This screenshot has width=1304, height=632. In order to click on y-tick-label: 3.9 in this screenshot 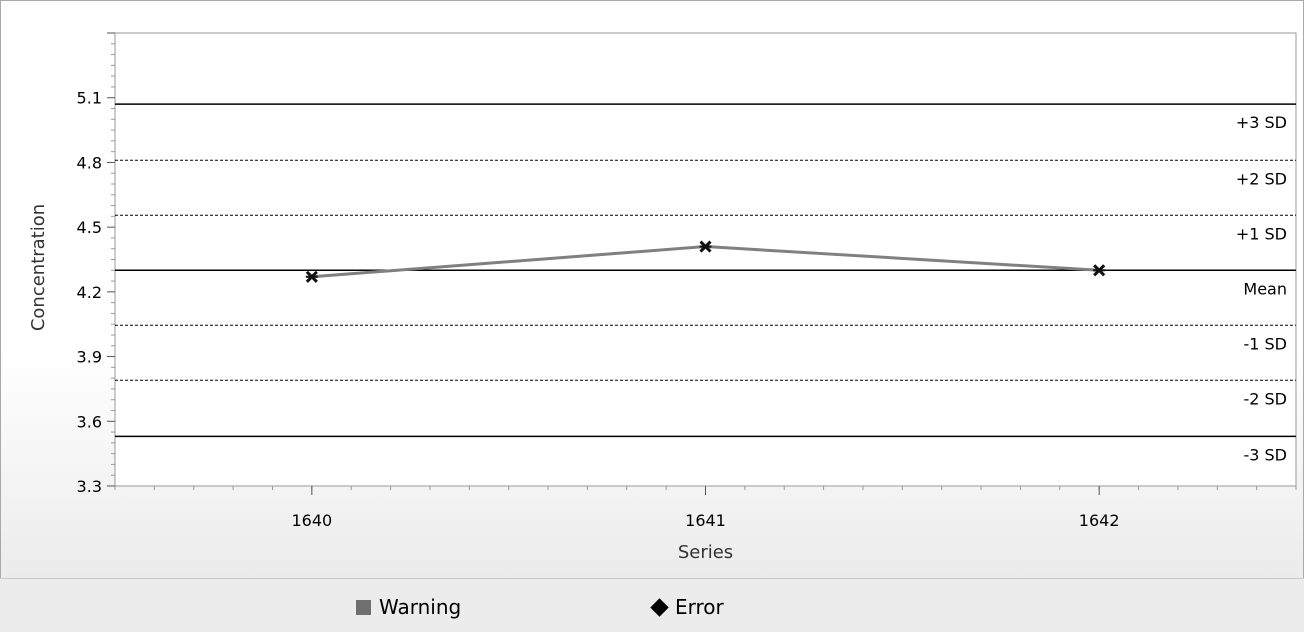, I will do `click(89, 357)`.